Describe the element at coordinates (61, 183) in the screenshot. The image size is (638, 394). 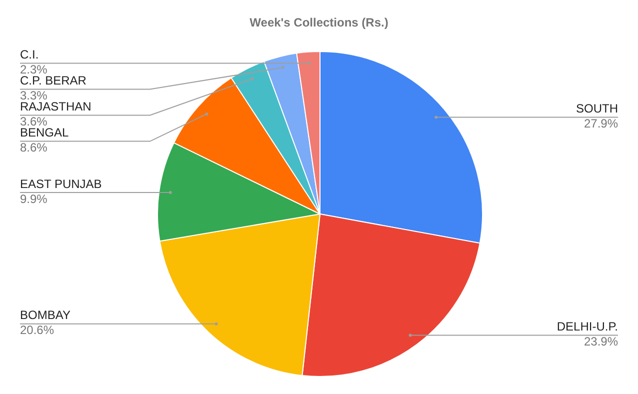
I see `slice-label: EAST PUNJAB` at that location.